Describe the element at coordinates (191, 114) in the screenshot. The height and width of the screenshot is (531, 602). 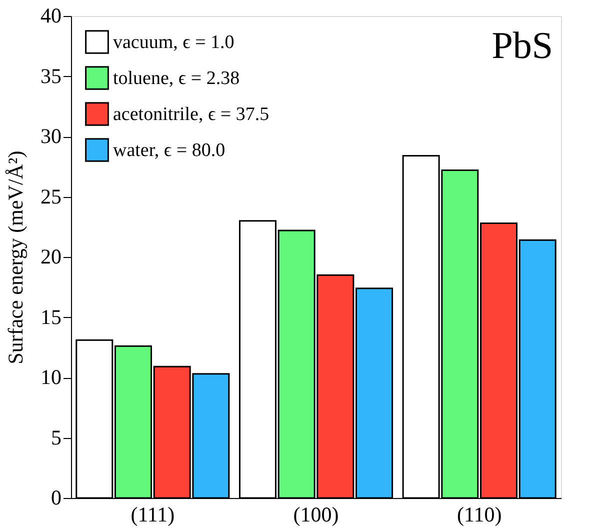
I see `legend-label: acetonitrile, ϵ = 37.5` at that location.